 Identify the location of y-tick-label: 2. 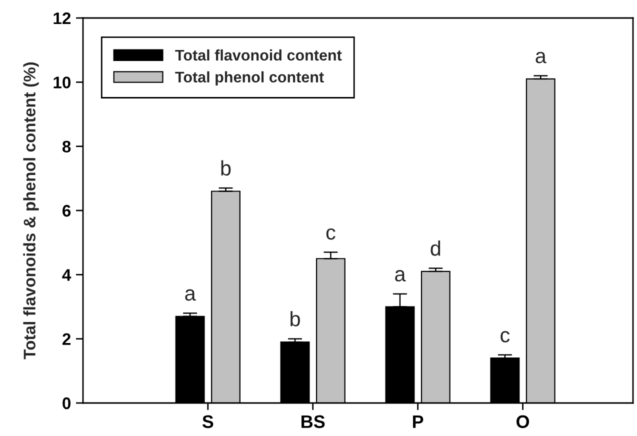
(66, 339).